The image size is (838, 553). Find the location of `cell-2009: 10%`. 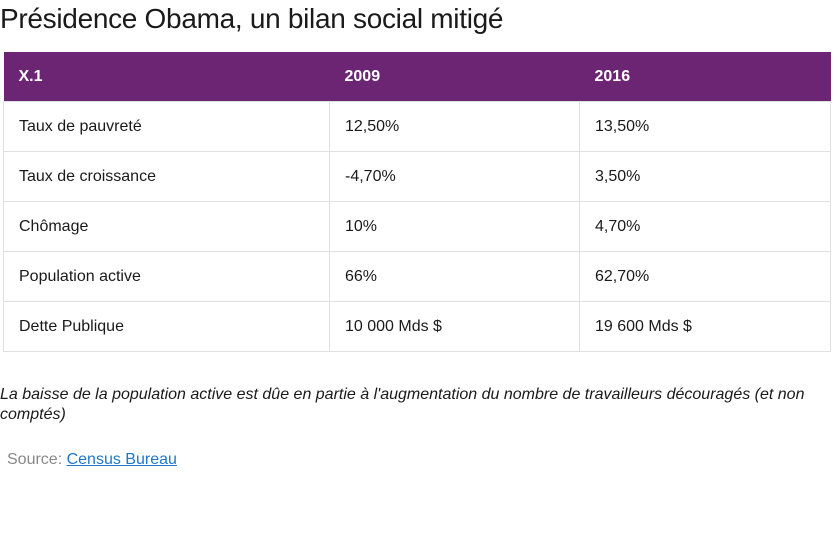

cell-2009: 10% is located at coordinates (454, 226).